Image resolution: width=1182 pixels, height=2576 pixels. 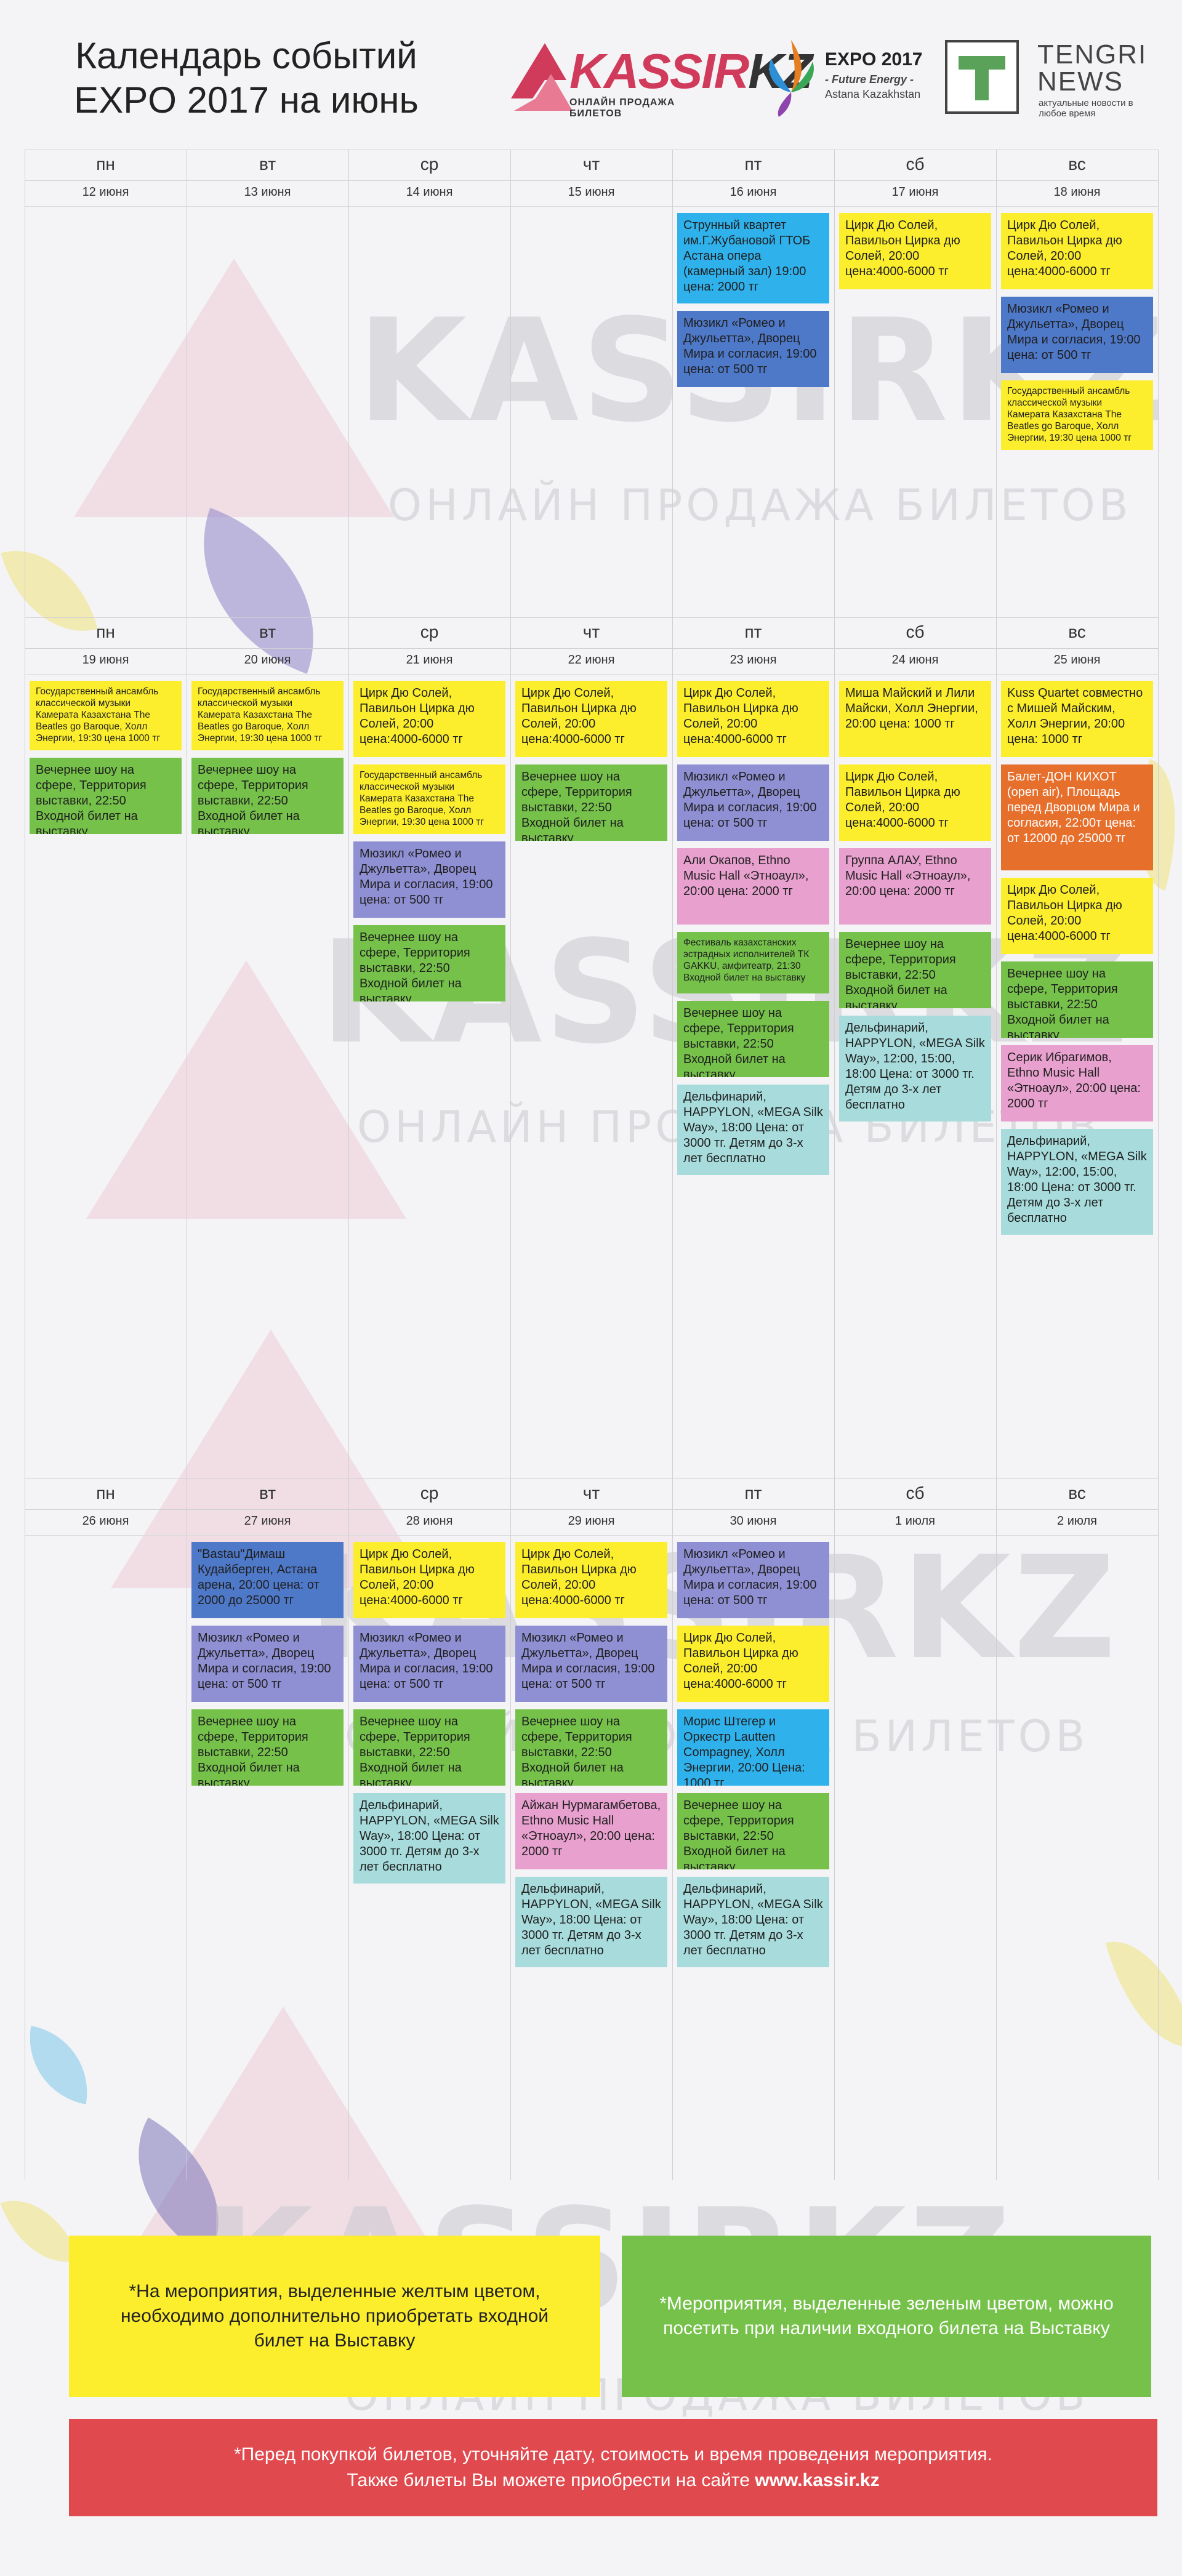 What do you see at coordinates (1092, 54) in the screenshot?
I see `tengri-logo-word1: TENGRI` at bounding box center [1092, 54].